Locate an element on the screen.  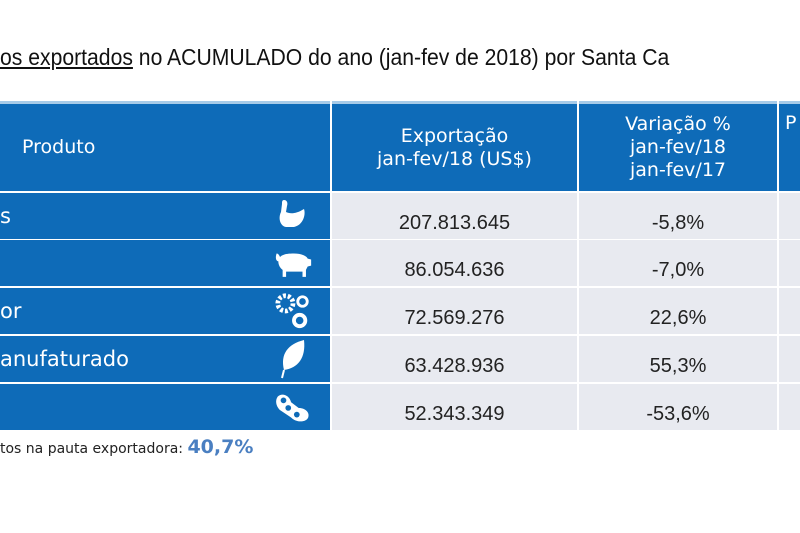
chicken-icon is located at coordinates (293, 216).